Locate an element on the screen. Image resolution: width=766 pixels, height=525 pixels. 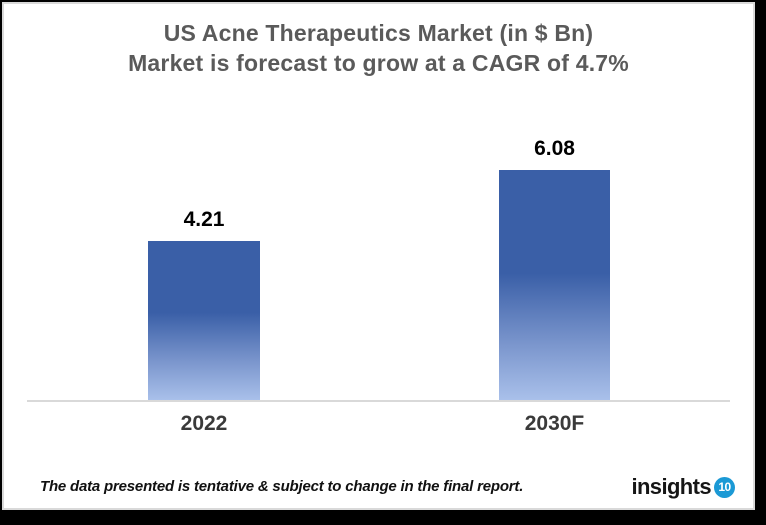
x-axis-label-2022: 2022 is located at coordinates (204, 423).